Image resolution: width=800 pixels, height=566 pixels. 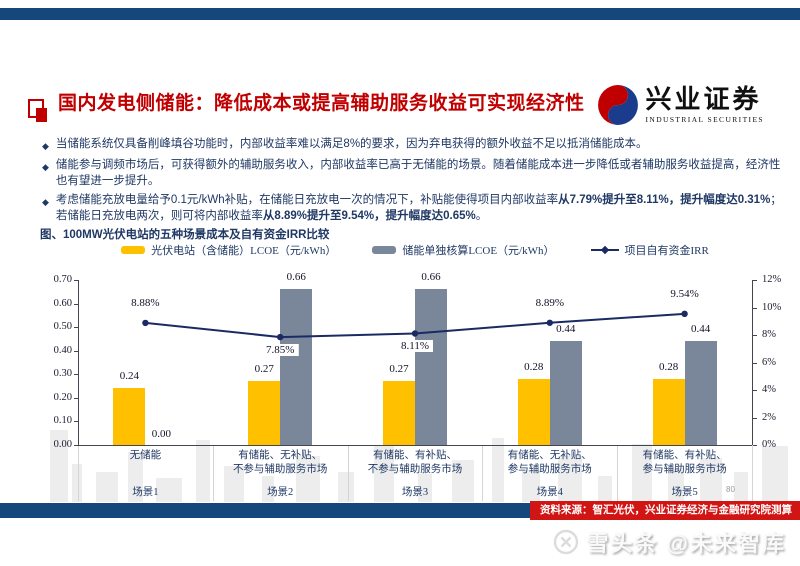 What do you see at coordinates (145, 492) in the screenshot?
I see `category-scene-label: 场景1` at bounding box center [145, 492].